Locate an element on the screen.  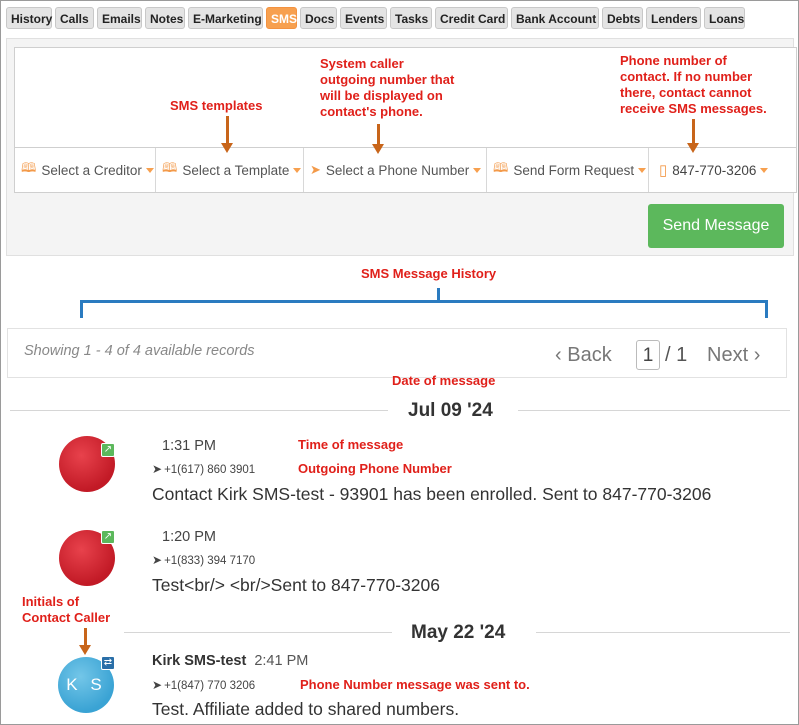
outgoing-phone: ➤ +1(617) 860 3901 is located at coordinates (203, 469).